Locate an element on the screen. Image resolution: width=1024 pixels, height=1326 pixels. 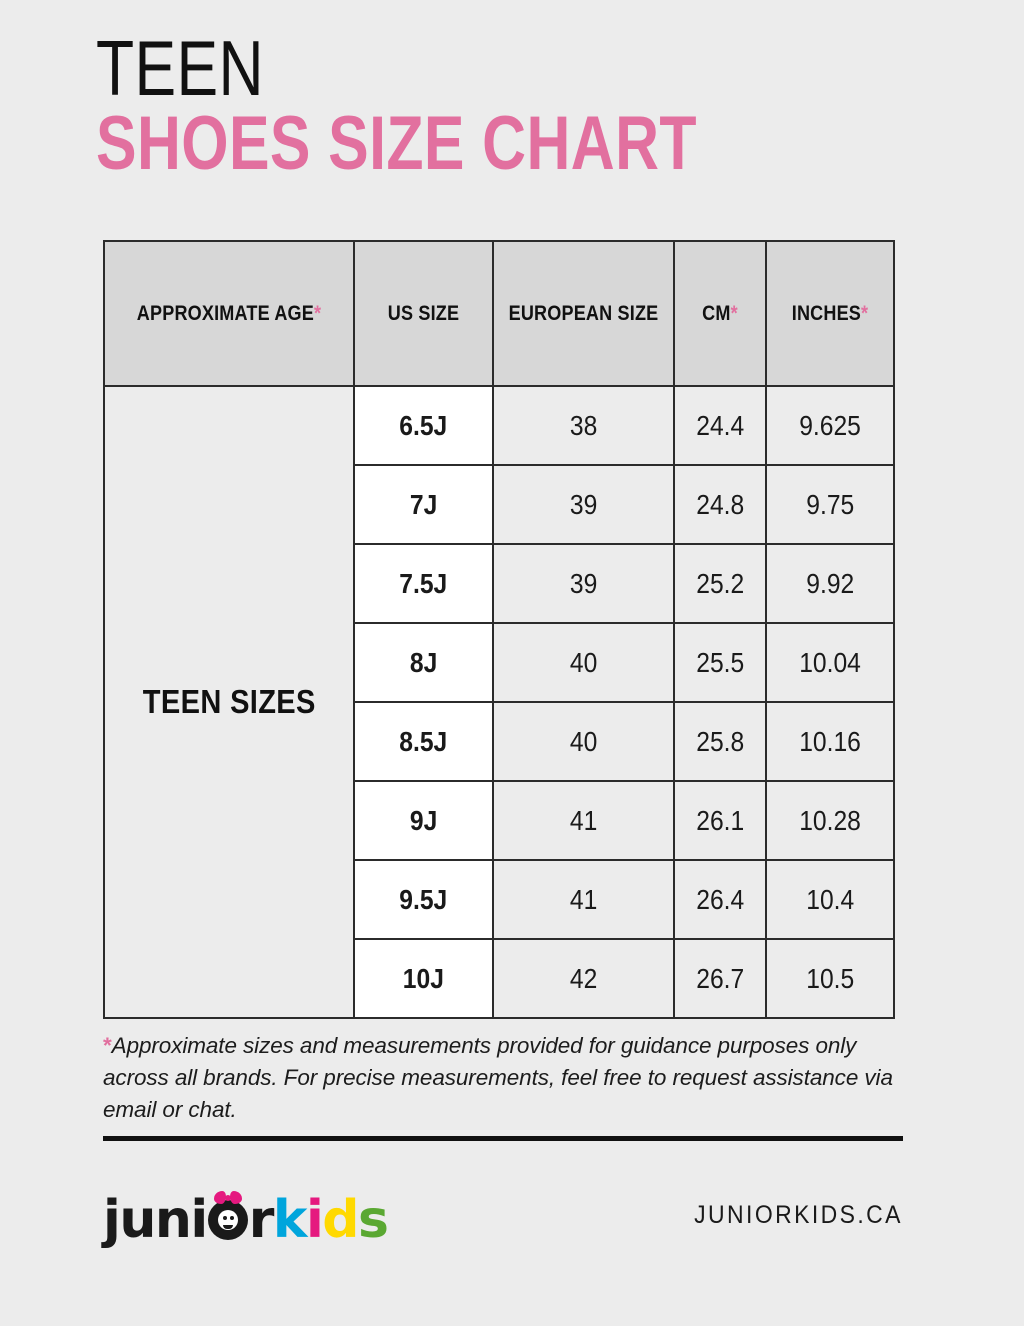
title-line-shoes-size-chart: SHOES SIZE CHART is located at coordinates (396, 143).